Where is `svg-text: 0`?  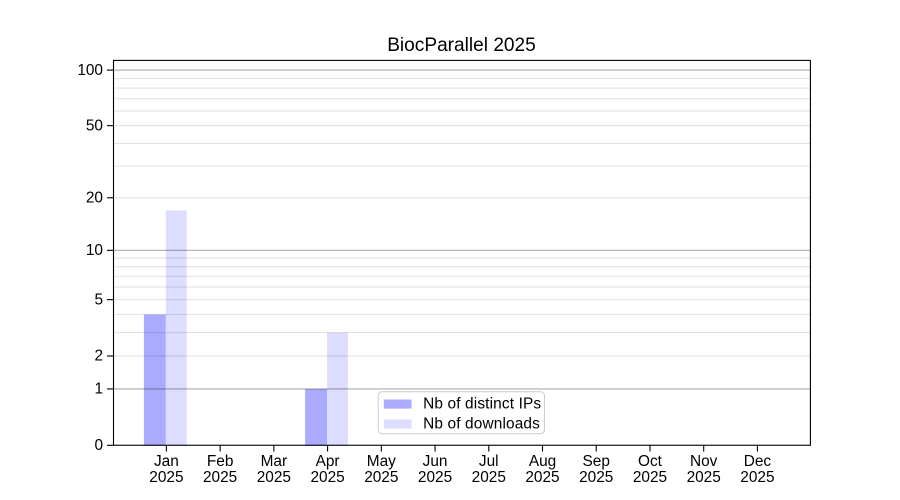
svg-text: 0 is located at coordinates (98, 445).